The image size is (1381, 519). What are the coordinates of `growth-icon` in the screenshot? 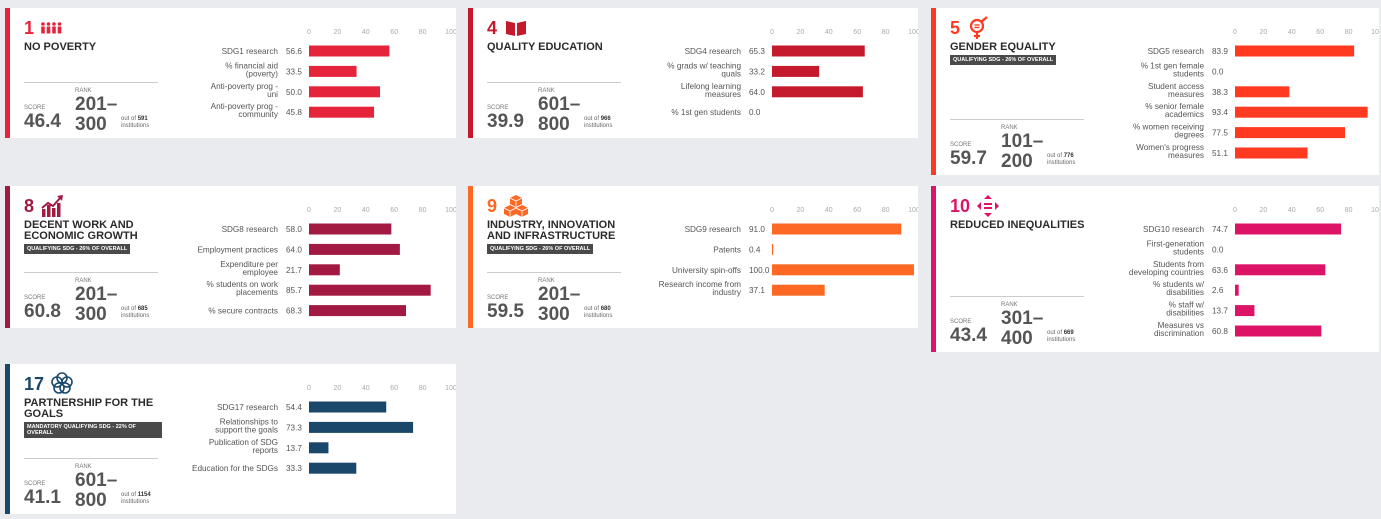 It's located at (52, 206).